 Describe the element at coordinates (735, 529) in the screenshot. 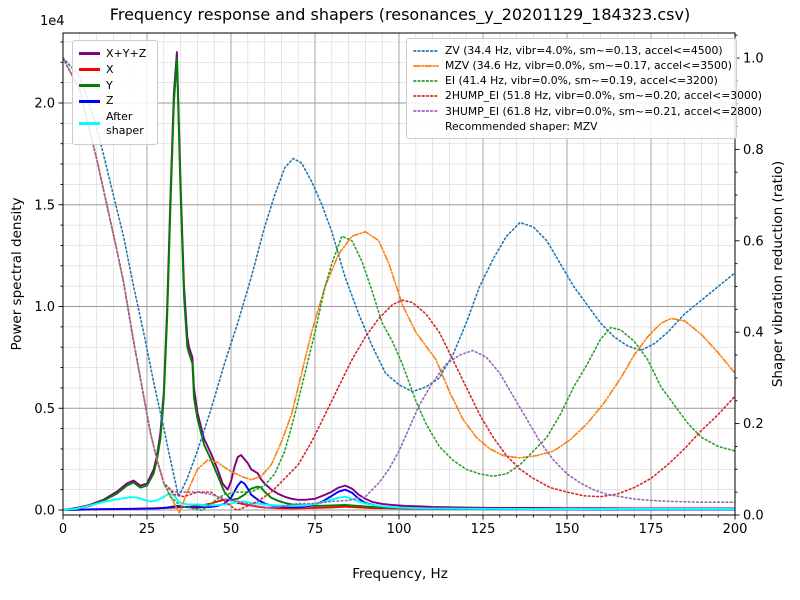

I see `svg-text: 200` at that location.